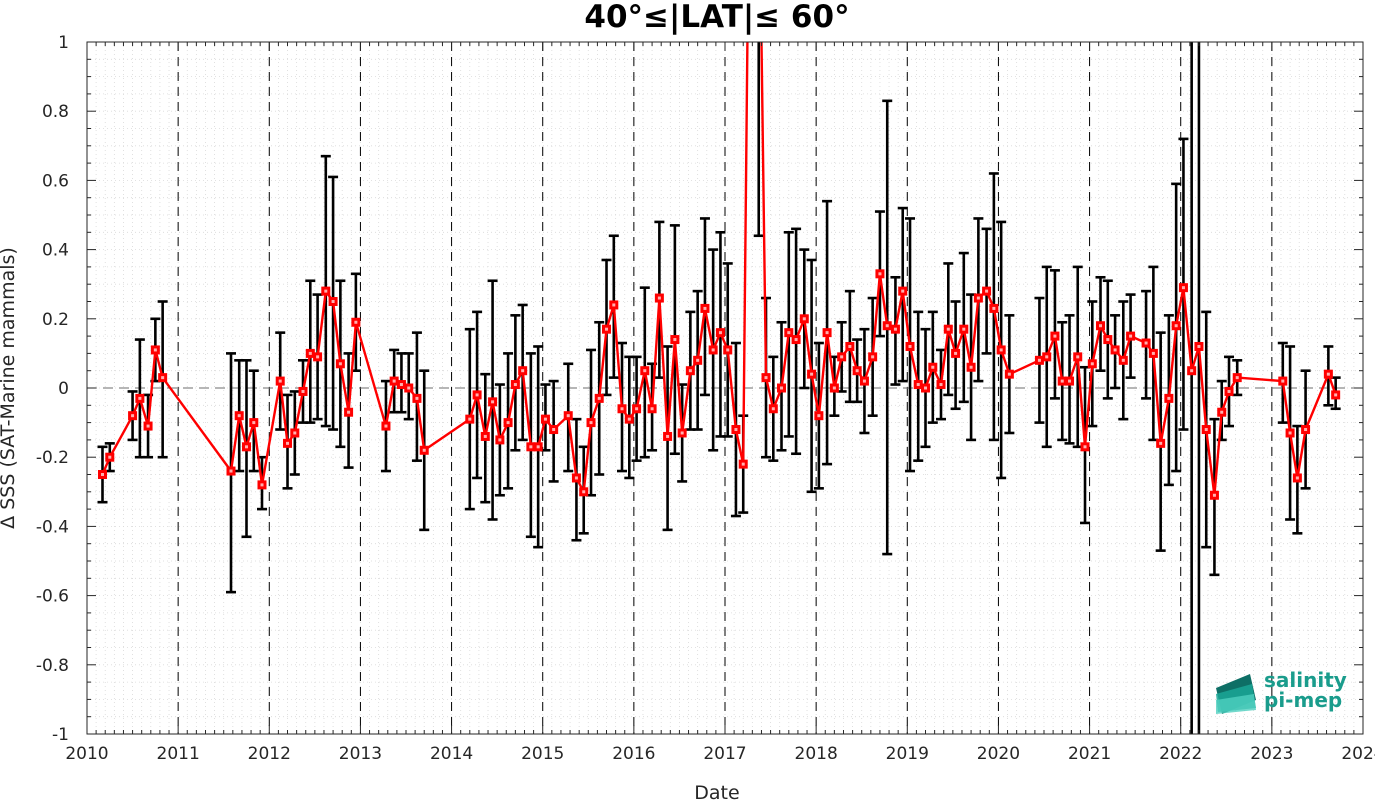 The image size is (1375, 801). What do you see at coordinates (60, 735) in the screenshot?
I see `y-tick-label: -1` at bounding box center [60, 735].